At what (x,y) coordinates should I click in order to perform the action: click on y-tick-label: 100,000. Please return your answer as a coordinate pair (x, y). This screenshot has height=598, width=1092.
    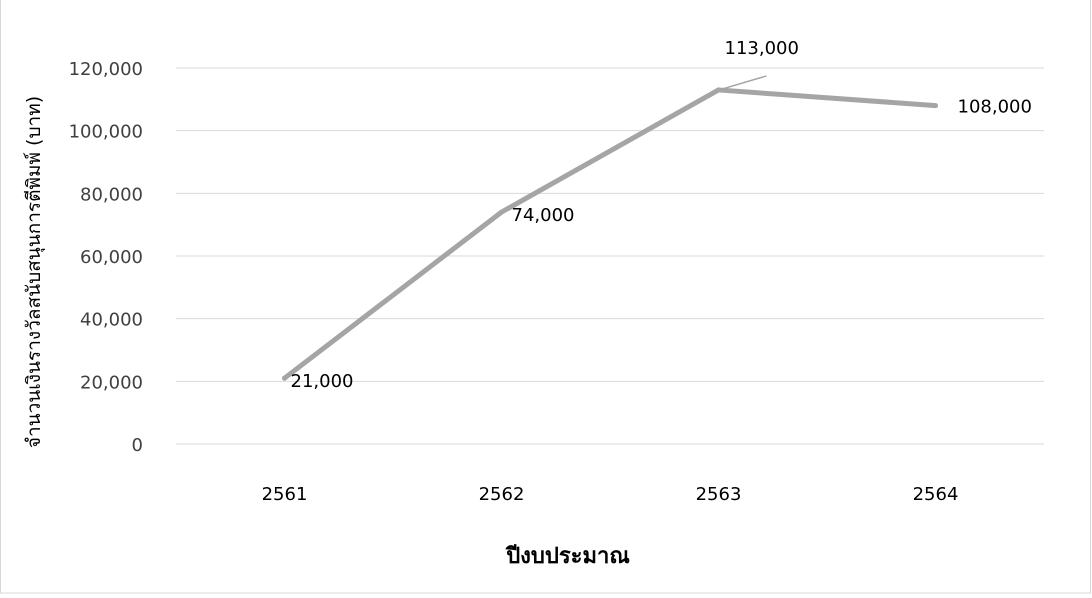
    Looking at the image, I should click on (106, 132).